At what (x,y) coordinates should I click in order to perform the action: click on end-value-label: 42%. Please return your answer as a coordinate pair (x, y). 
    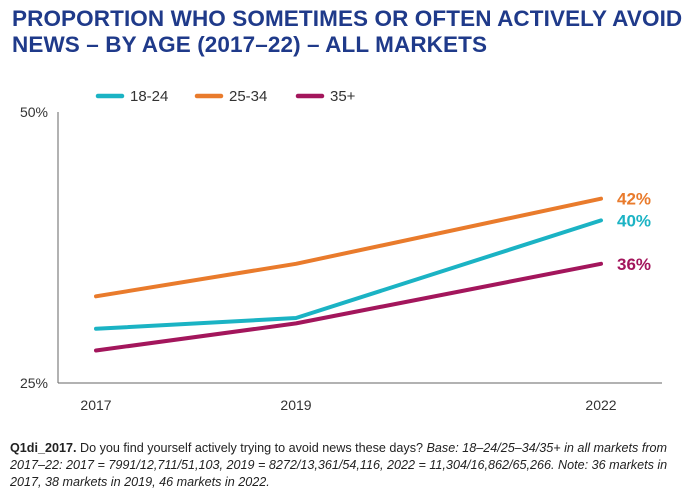
    Looking at the image, I should click on (634, 199).